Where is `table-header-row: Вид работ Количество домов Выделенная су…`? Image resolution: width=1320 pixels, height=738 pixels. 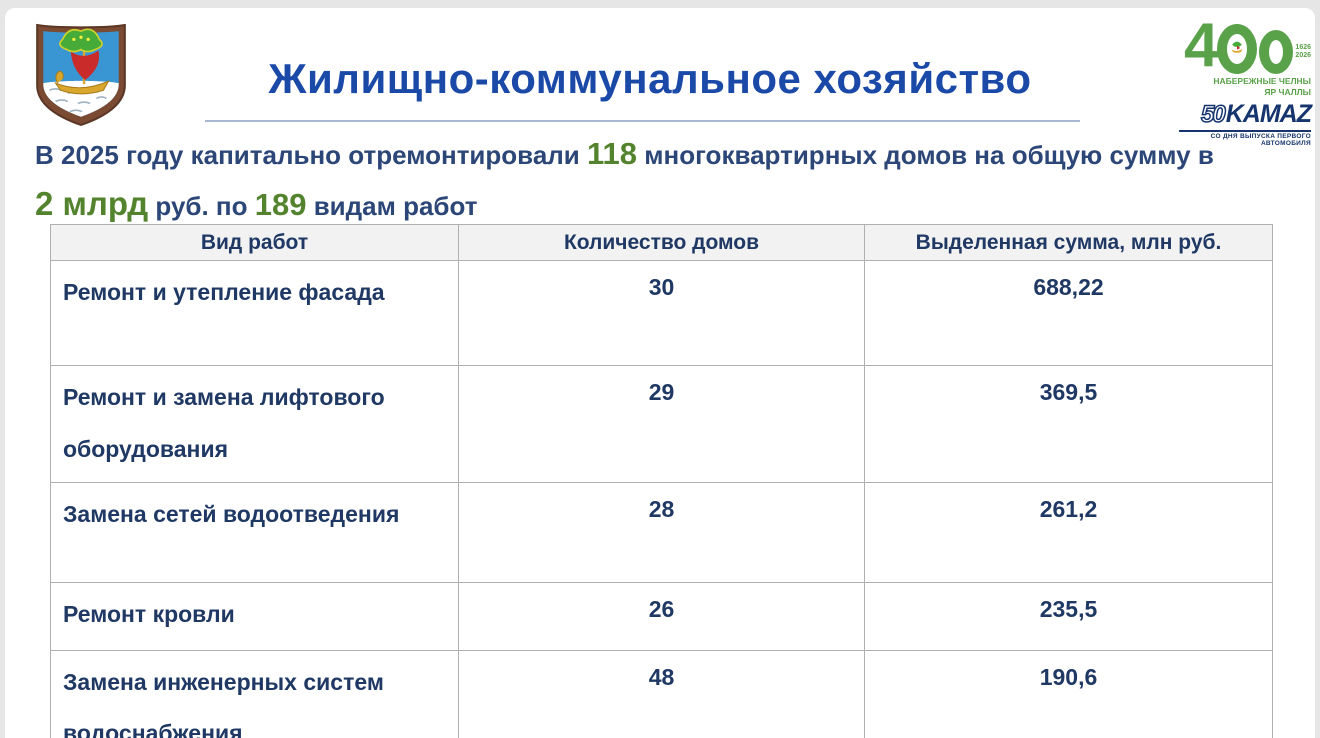
table-header-row: Вид работ Количество домов Выделенная су… is located at coordinates (661, 242).